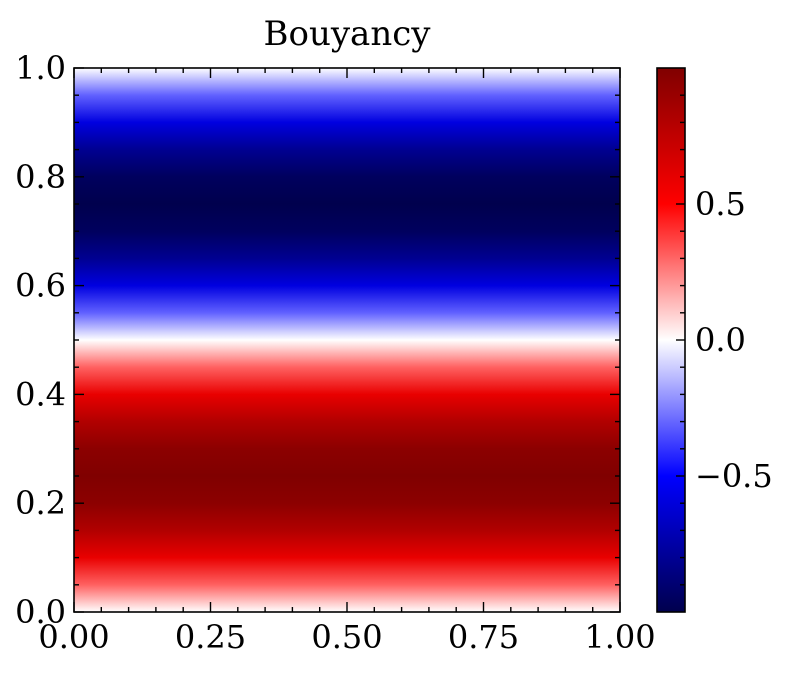 This screenshot has width=788, height=678. Describe the element at coordinates (73, 637) in the screenshot. I see `x-tick-label: 0.00` at that location.